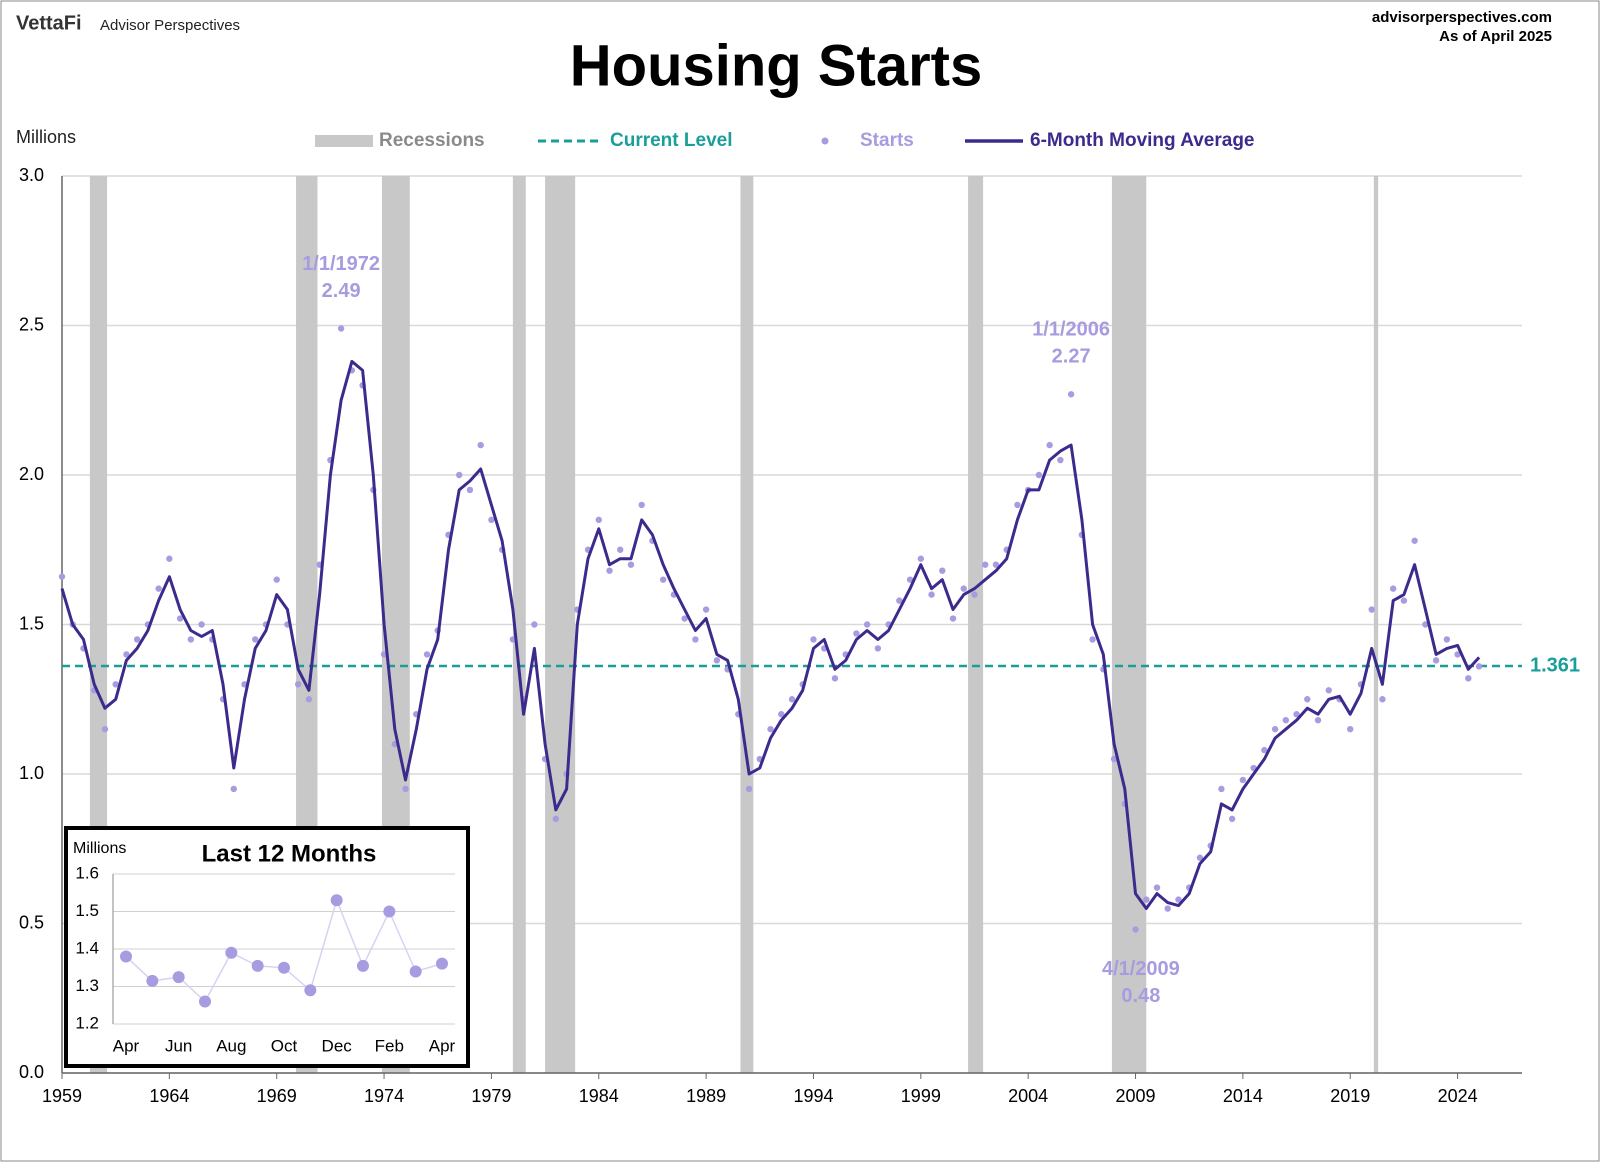 The height and width of the screenshot is (1162, 1600). I want to click on x-tick-label: 1994, so click(813, 1096).